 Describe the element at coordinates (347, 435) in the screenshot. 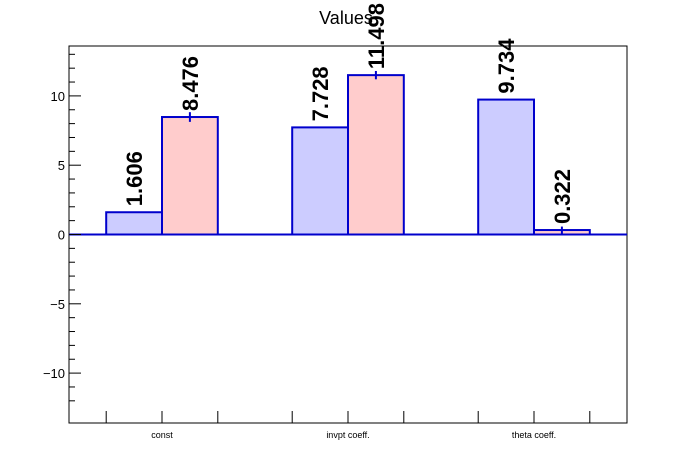

I see `x-category-label: invpt coeff.` at that location.